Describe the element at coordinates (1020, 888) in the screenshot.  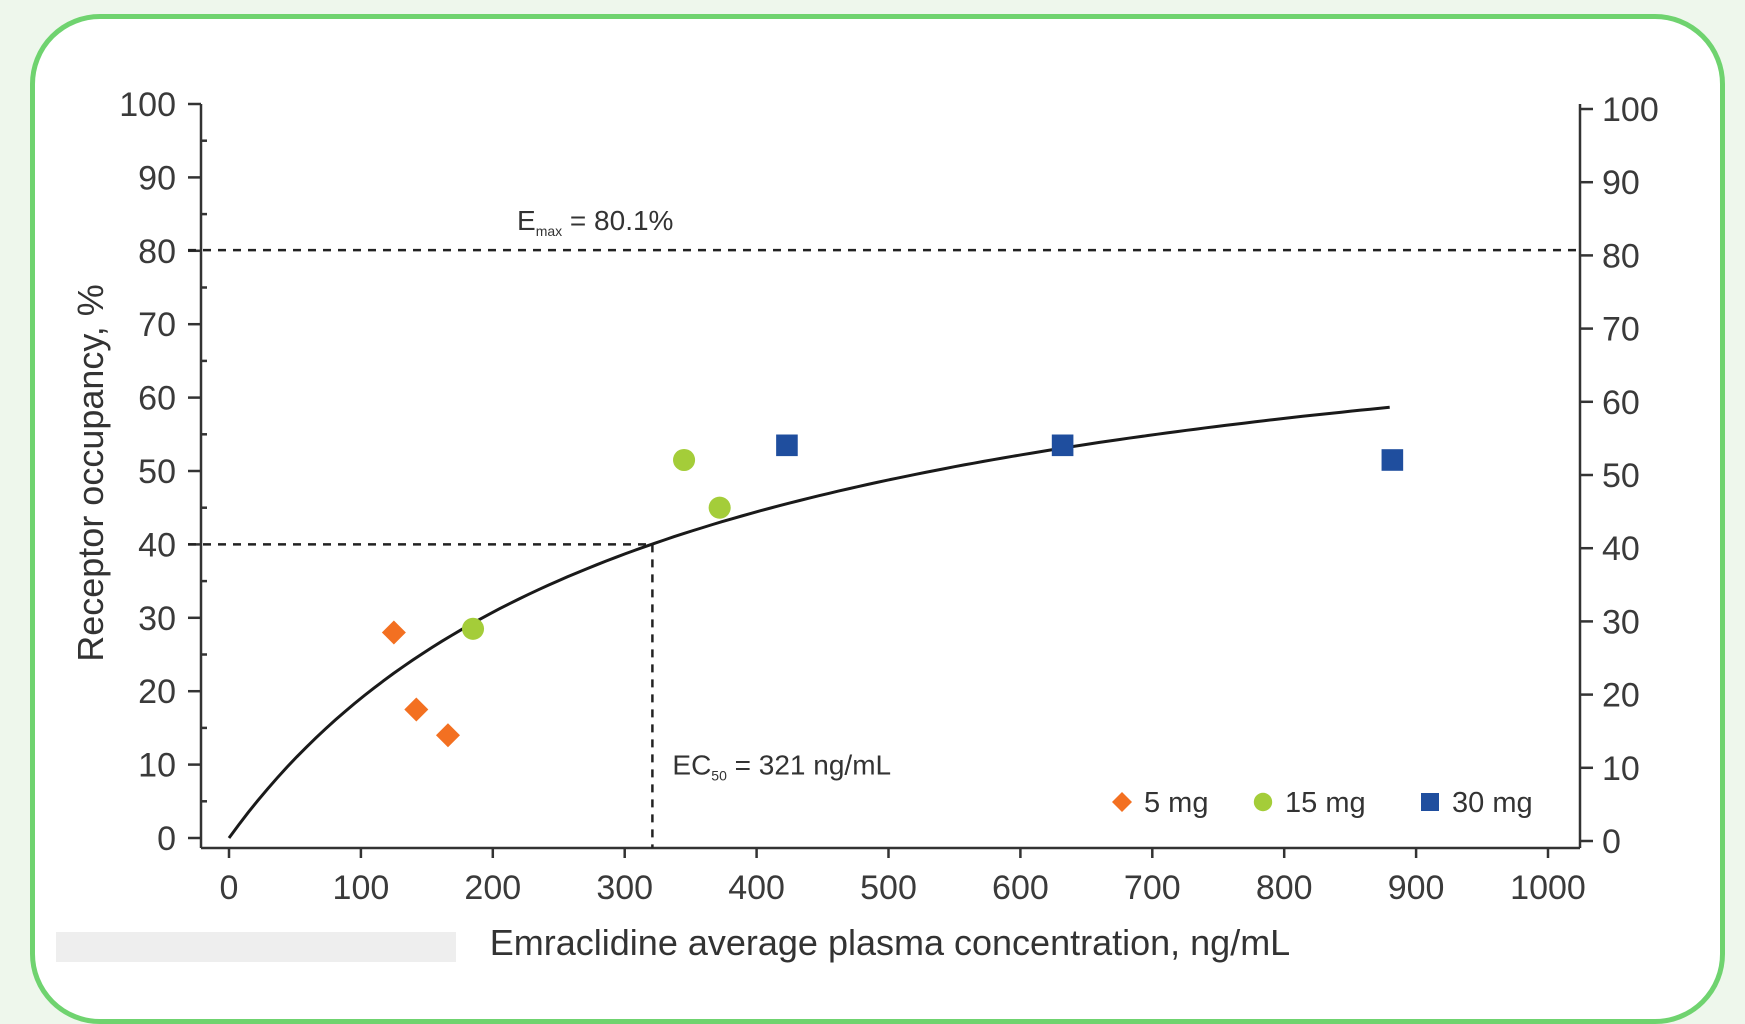
I see `x-tick-label: 600` at that location.